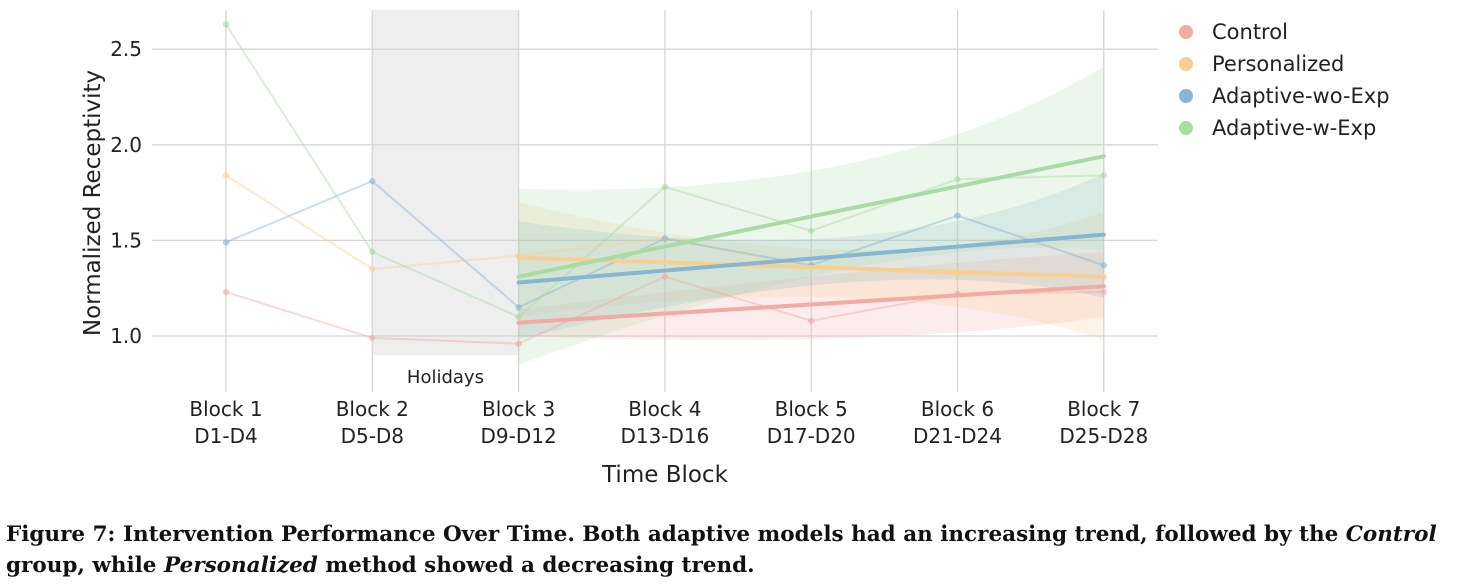 The image size is (1481, 588). I want to click on x-tick-label-block: Block 5, so click(811, 409).